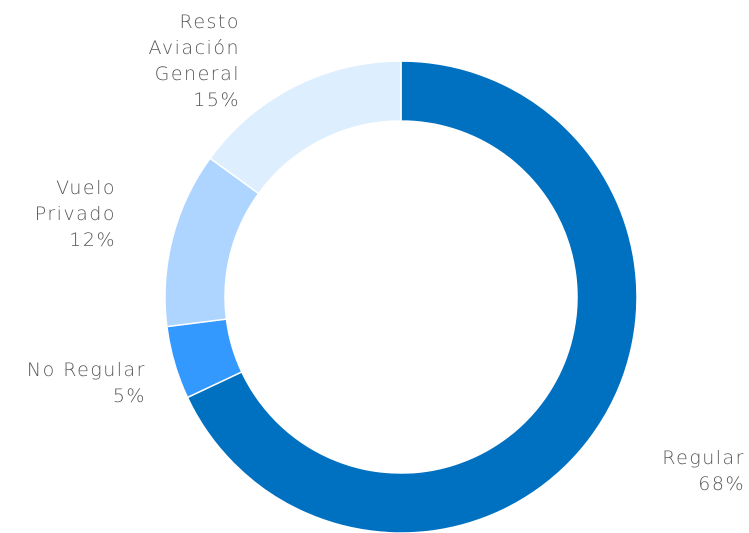 The width and height of the screenshot is (749, 533). I want to click on value-label: 12%, so click(92, 240).